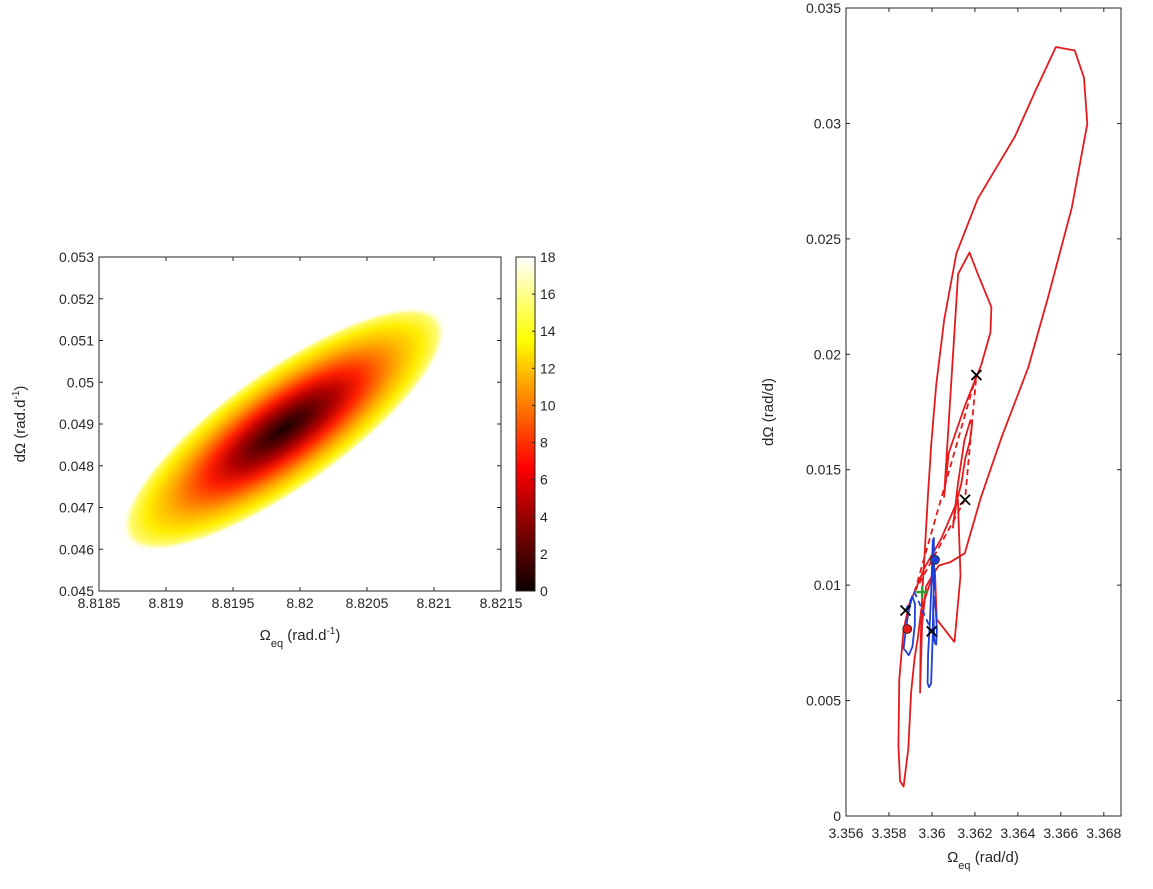 The image size is (1153, 889). I want to click on colorbar-ticks: 0 2 4 6 8 10 12 14 16 18, so click(544, 424).